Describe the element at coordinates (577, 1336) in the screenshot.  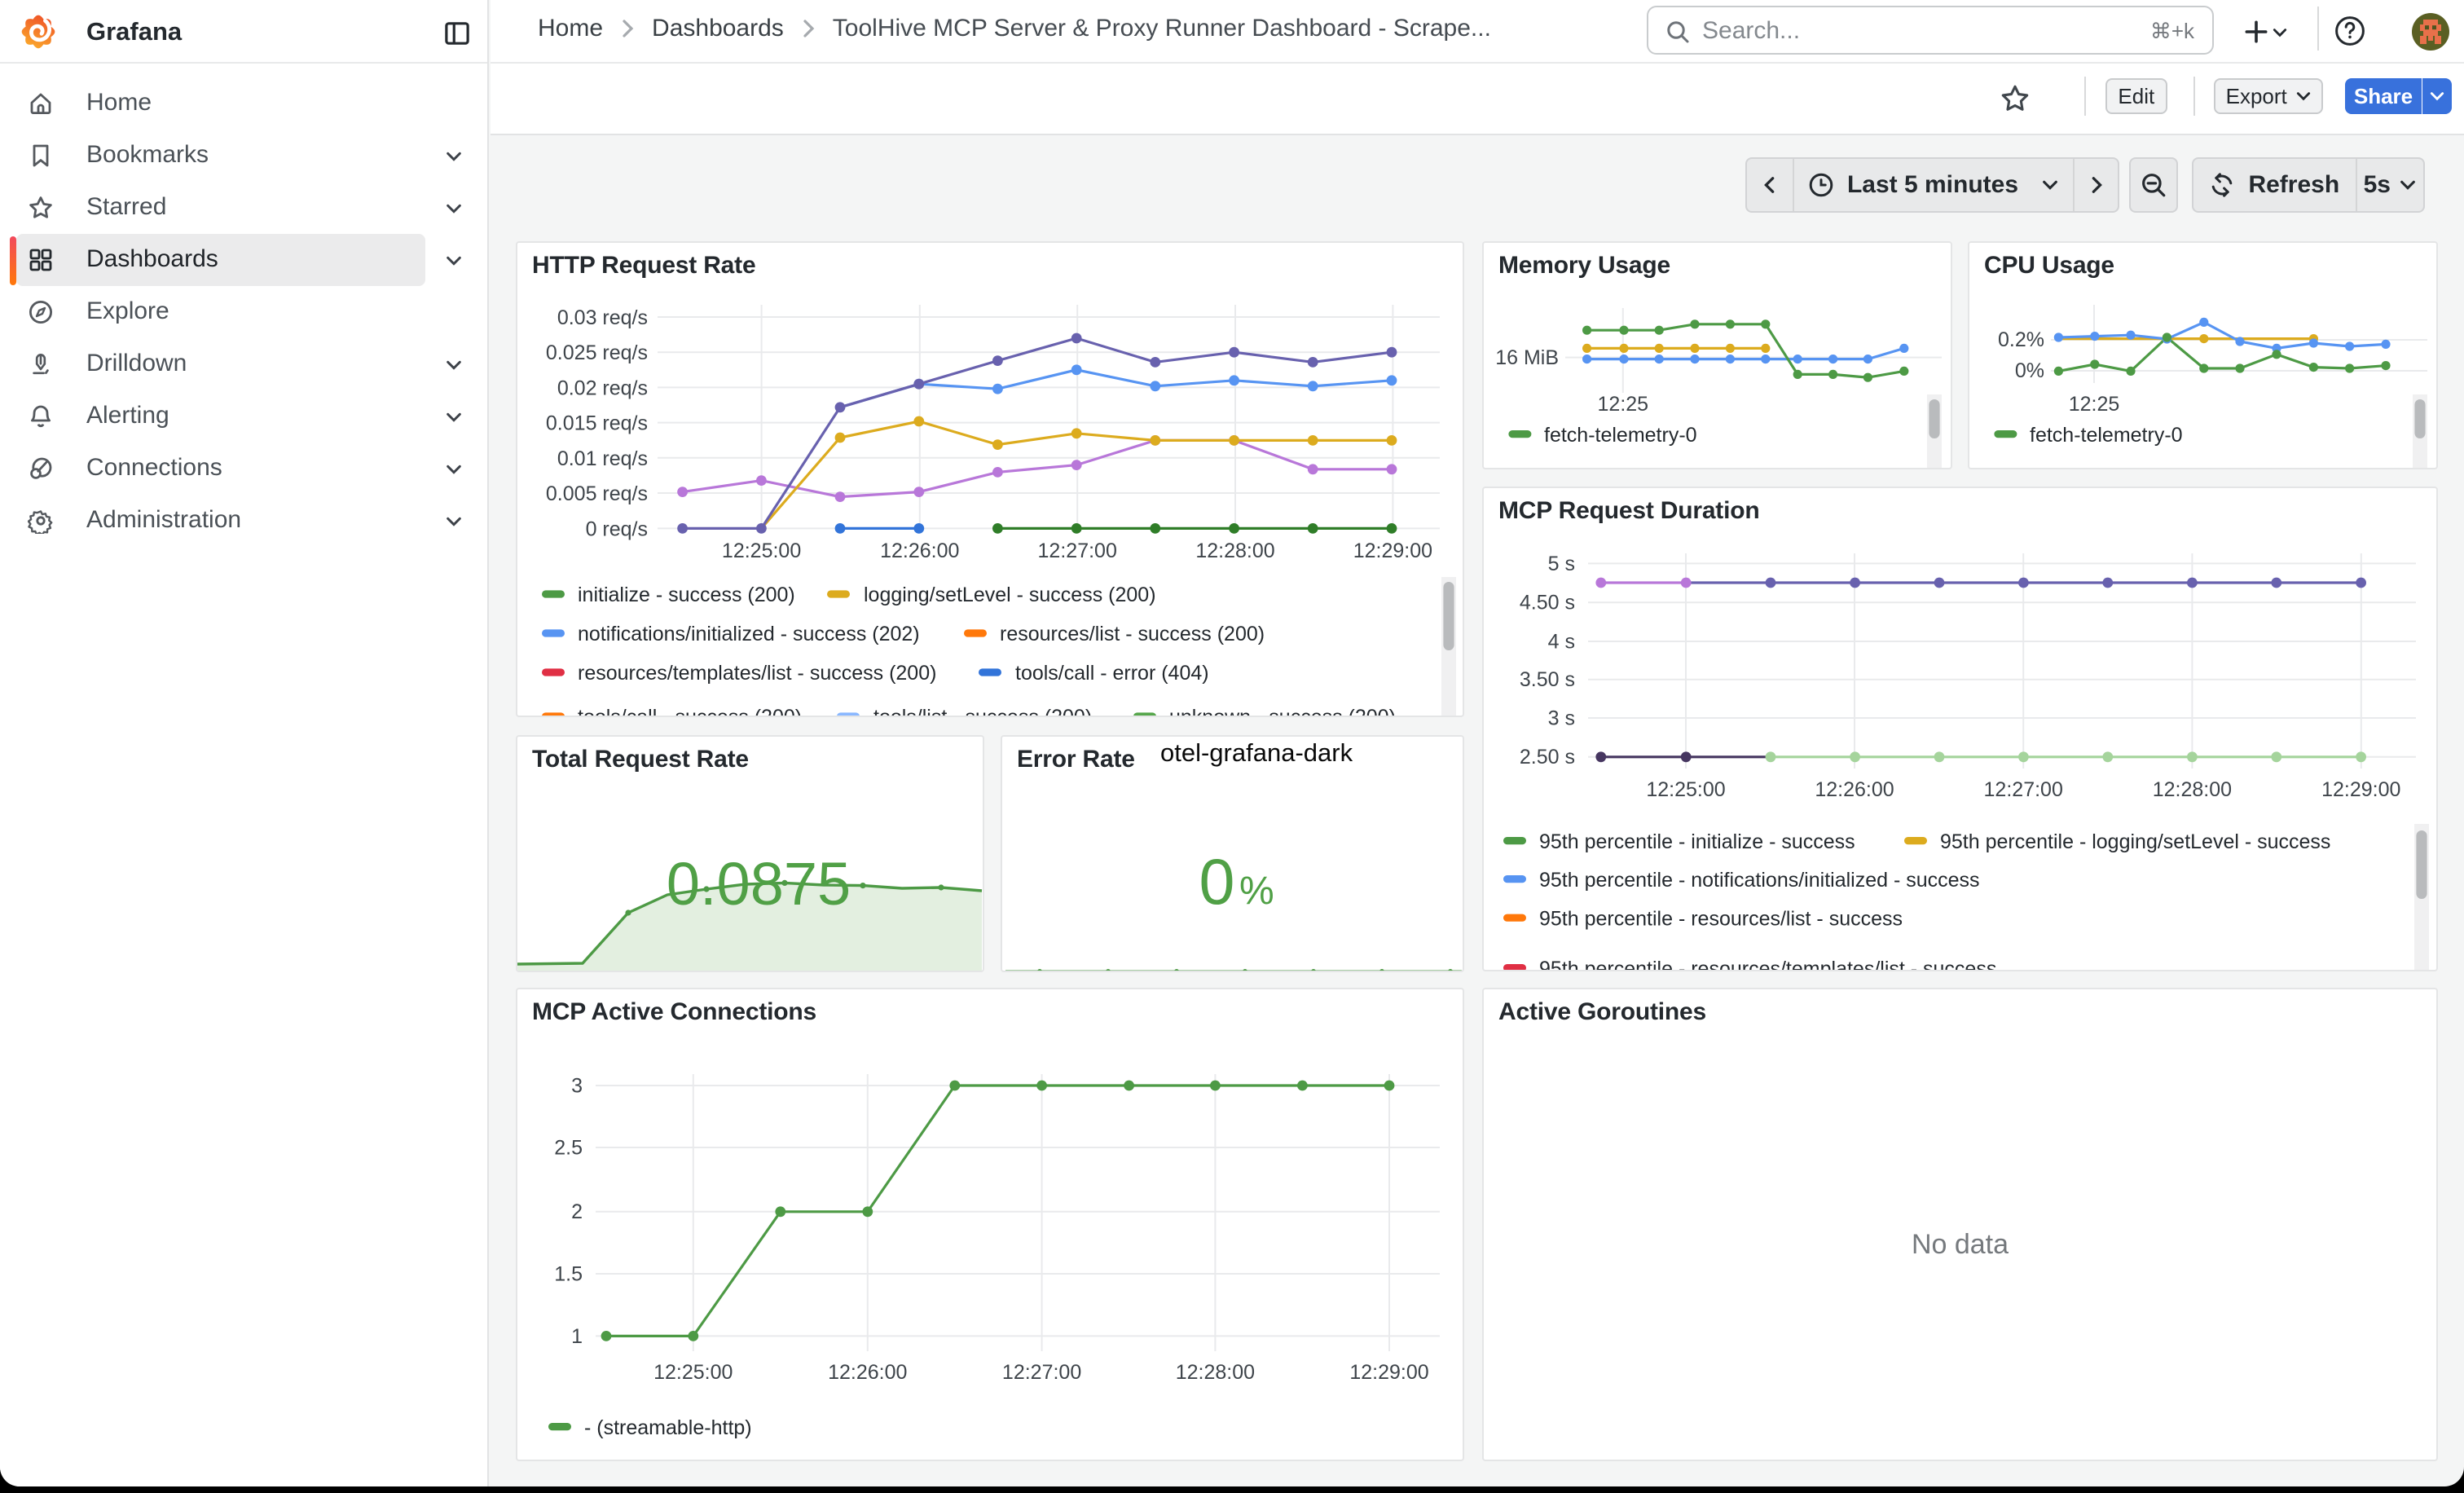
I see `svg-text: 1` at that location.